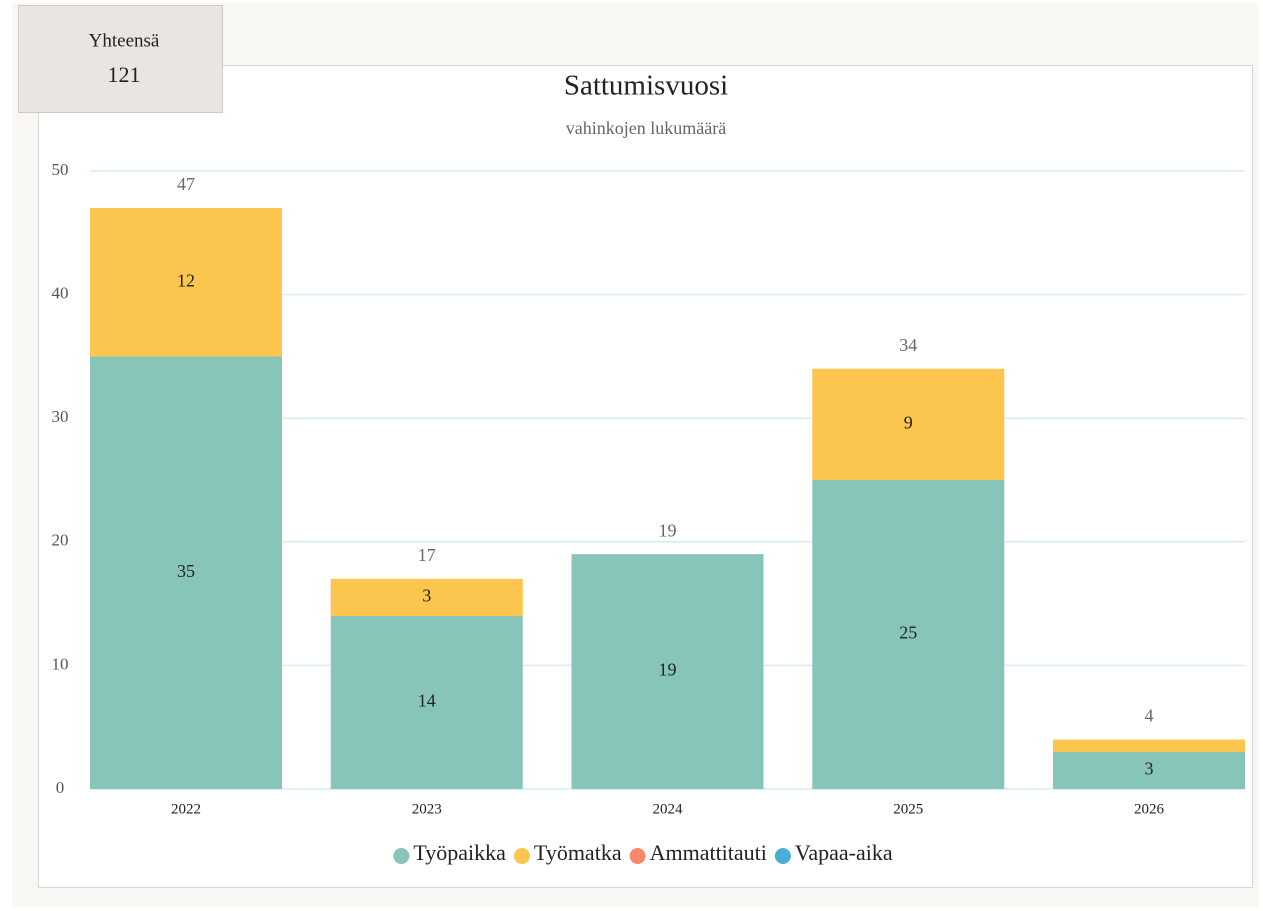 The width and height of the screenshot is (1263, 911). Describe the element at coordinates (186, 809) in the screenshot. I see `x-tick-label: 2022` at that location.